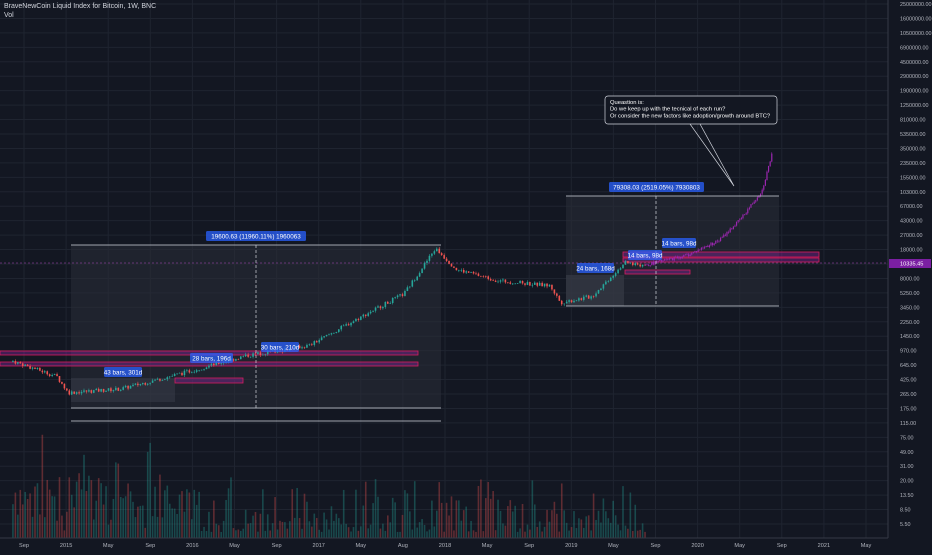 This screenshot has height=555, width=932. What do you see at coordinates (571, 546) in the screenshot?
I see `x-tick-label: 2019` at bounding box center [571, 546].